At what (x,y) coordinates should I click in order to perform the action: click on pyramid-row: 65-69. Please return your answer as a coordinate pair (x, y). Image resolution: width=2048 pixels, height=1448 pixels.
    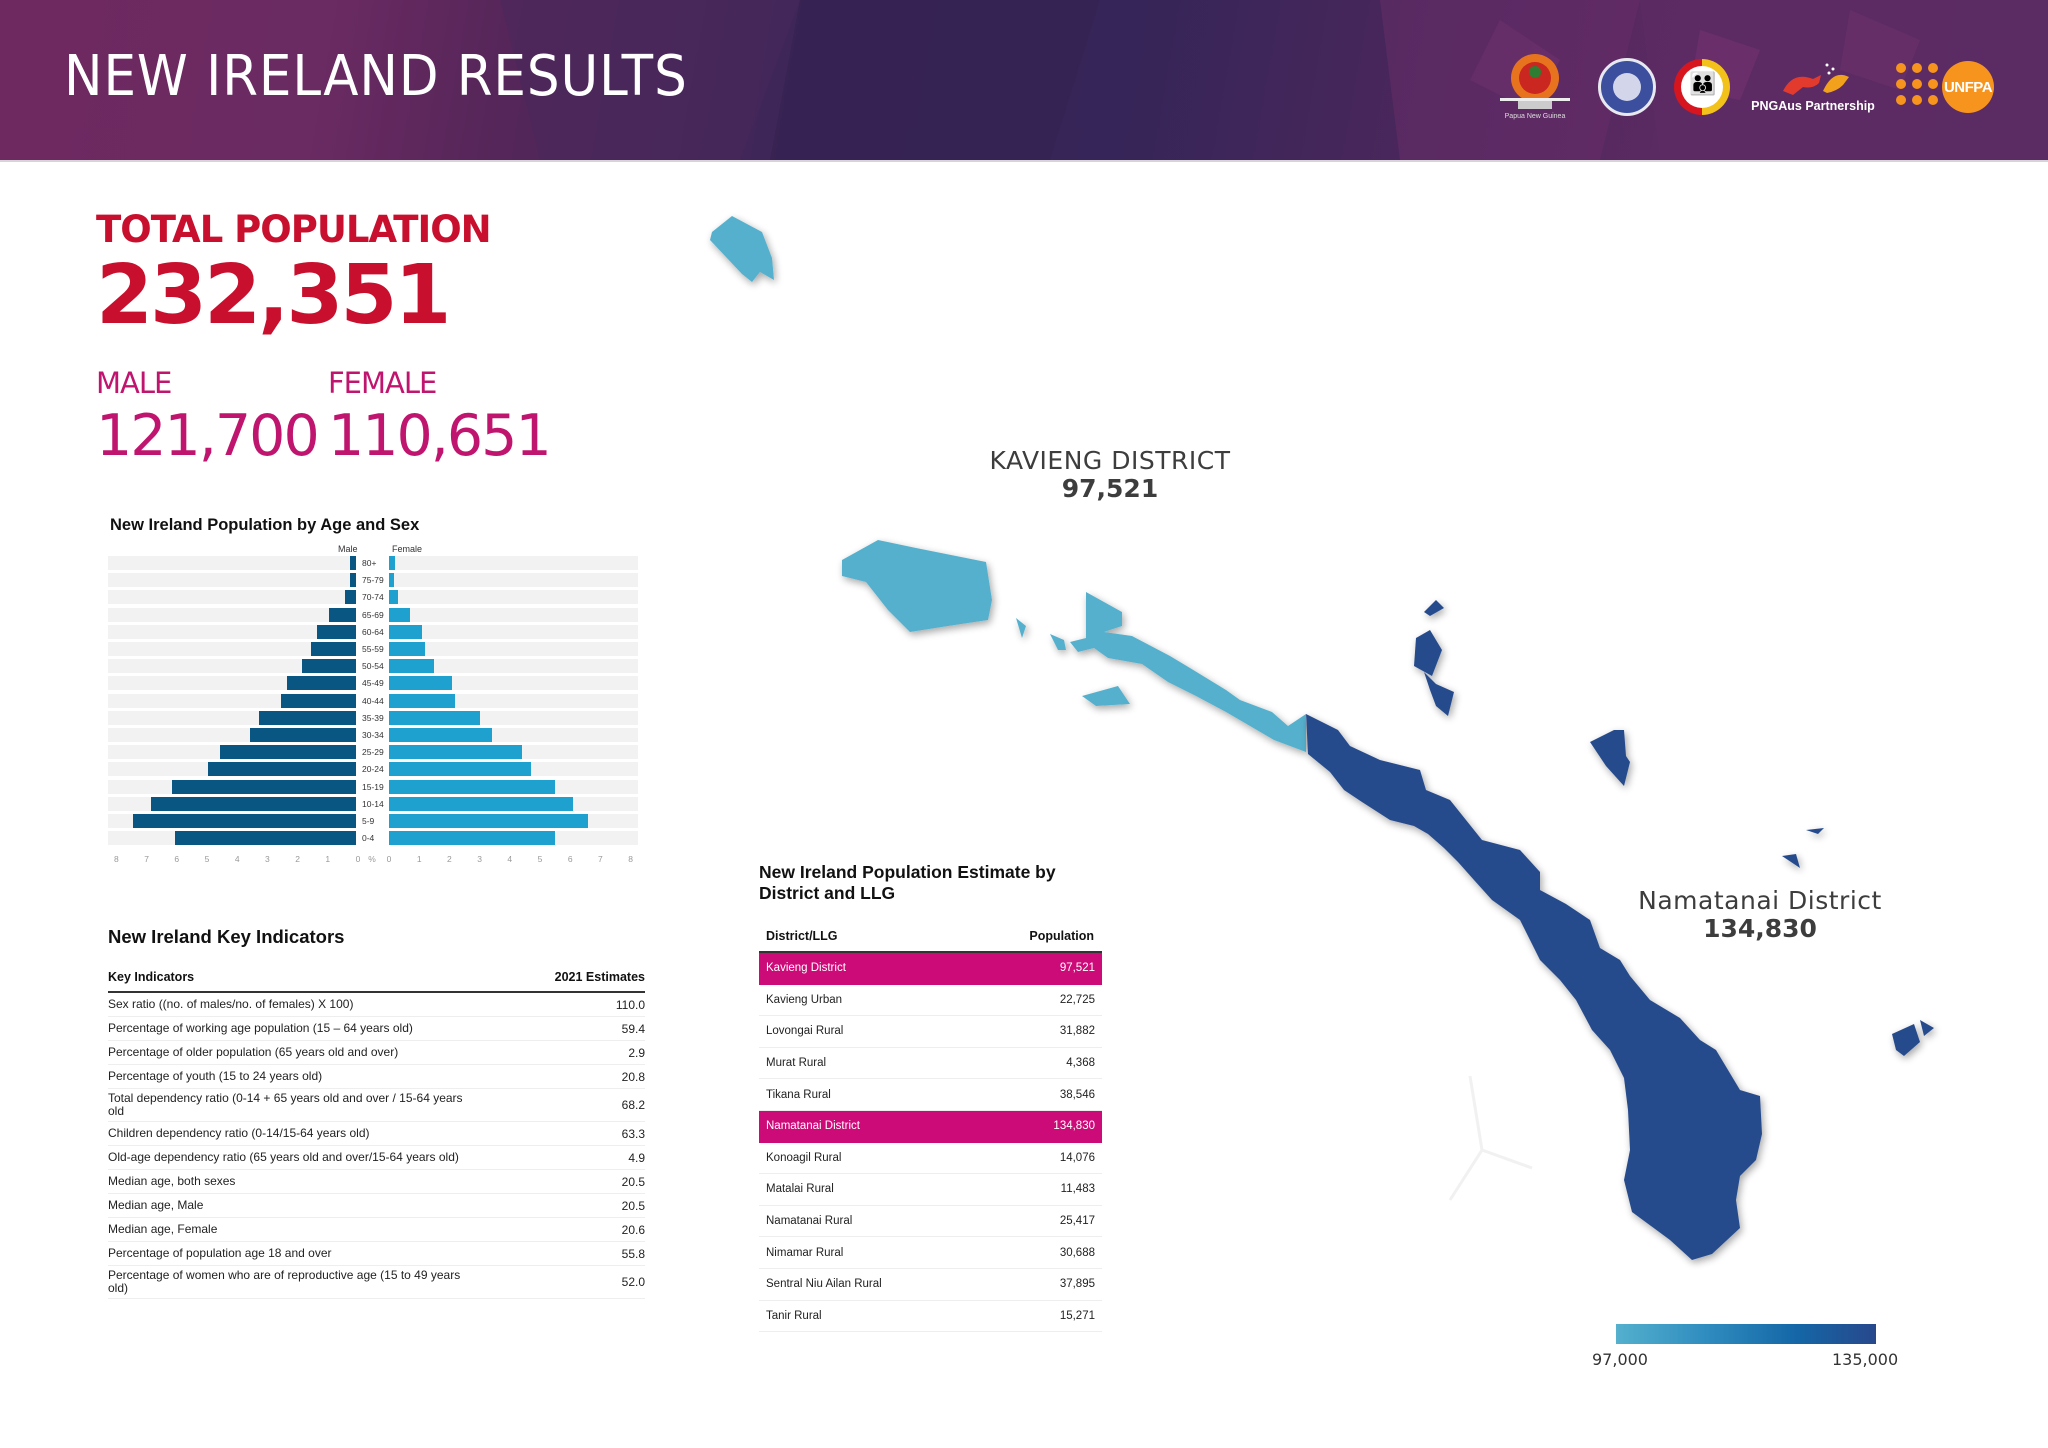
    Looking at the image, I should click on (373, 614).